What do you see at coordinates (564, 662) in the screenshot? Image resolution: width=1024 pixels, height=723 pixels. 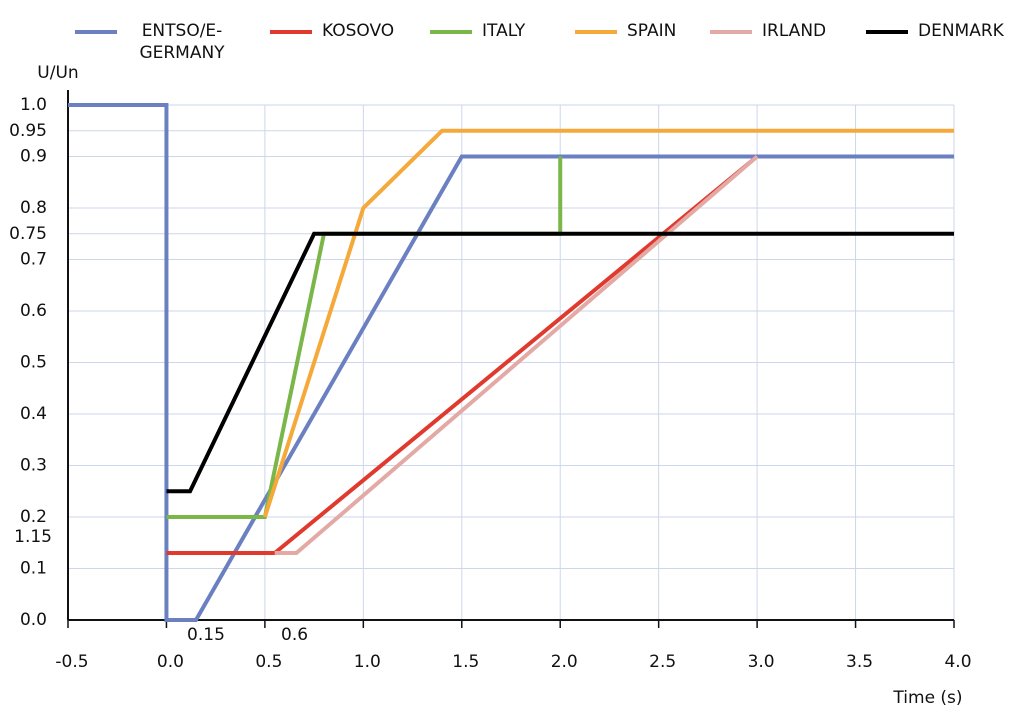 I see `x-tick-label: 2.0` at bounding box center [564, 662].